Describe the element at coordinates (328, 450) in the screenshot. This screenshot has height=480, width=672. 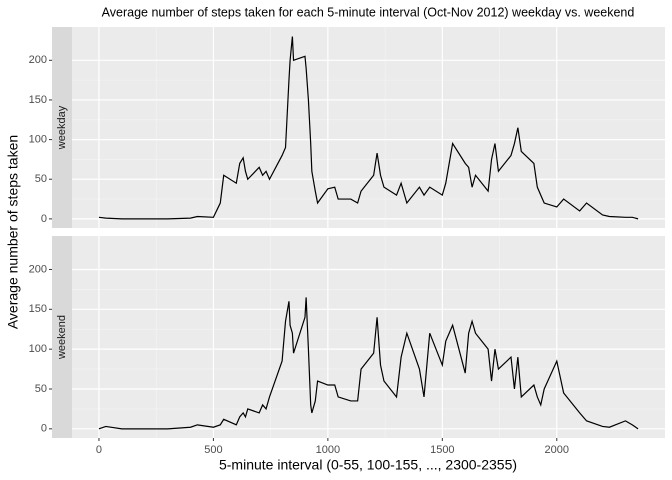
I see `x-tick-label: 1000` at that location.